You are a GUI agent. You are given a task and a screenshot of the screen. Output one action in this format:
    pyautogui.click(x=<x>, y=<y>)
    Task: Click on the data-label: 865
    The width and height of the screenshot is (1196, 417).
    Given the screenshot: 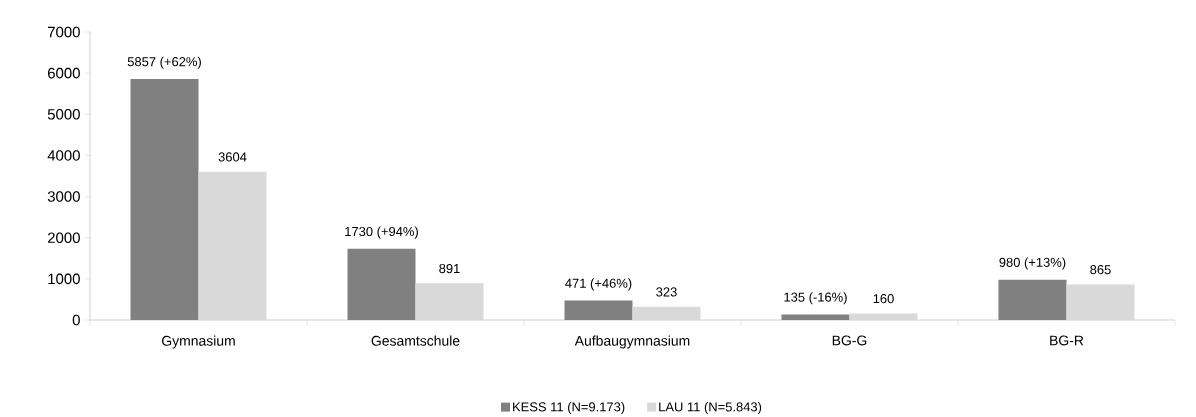 What is the action you would take?
    pyautogui.click(x=1100, y=270)
    